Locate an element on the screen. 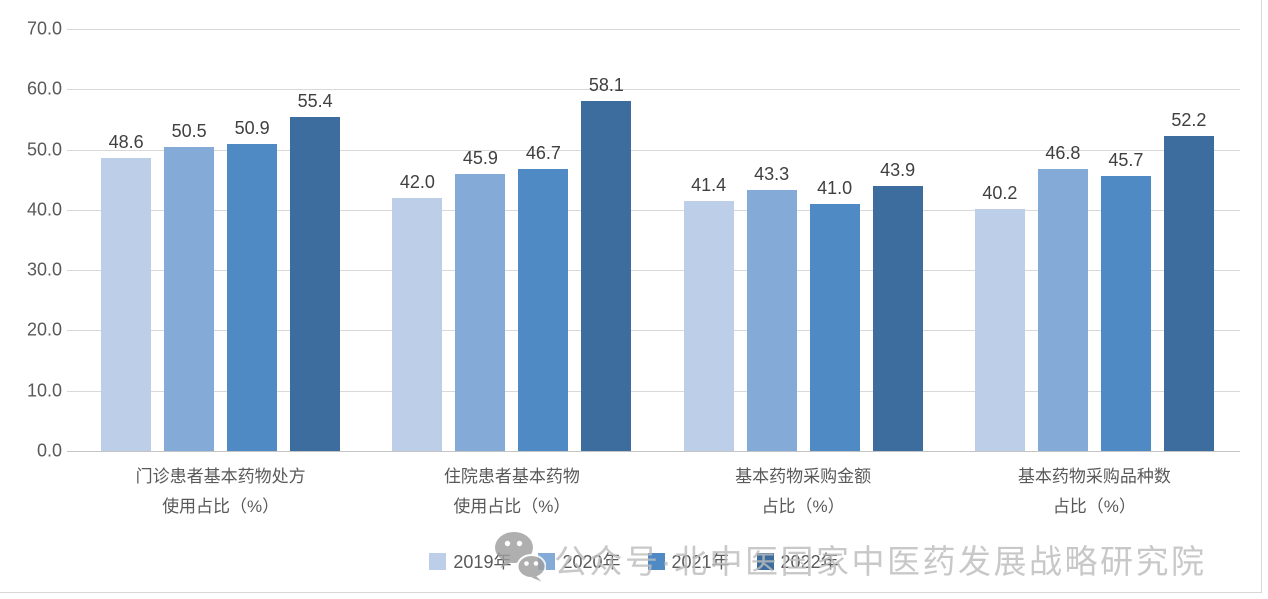  legend-item-2020年: 2020年 is located at coordinates (579, 561).